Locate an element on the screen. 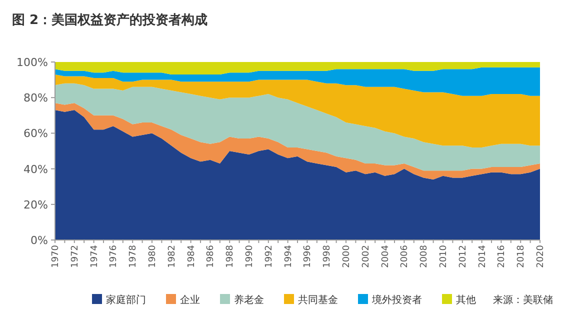 This screenshot has width=562, height=320. y-tick-label: 0% is located at coordinates (39, 240).